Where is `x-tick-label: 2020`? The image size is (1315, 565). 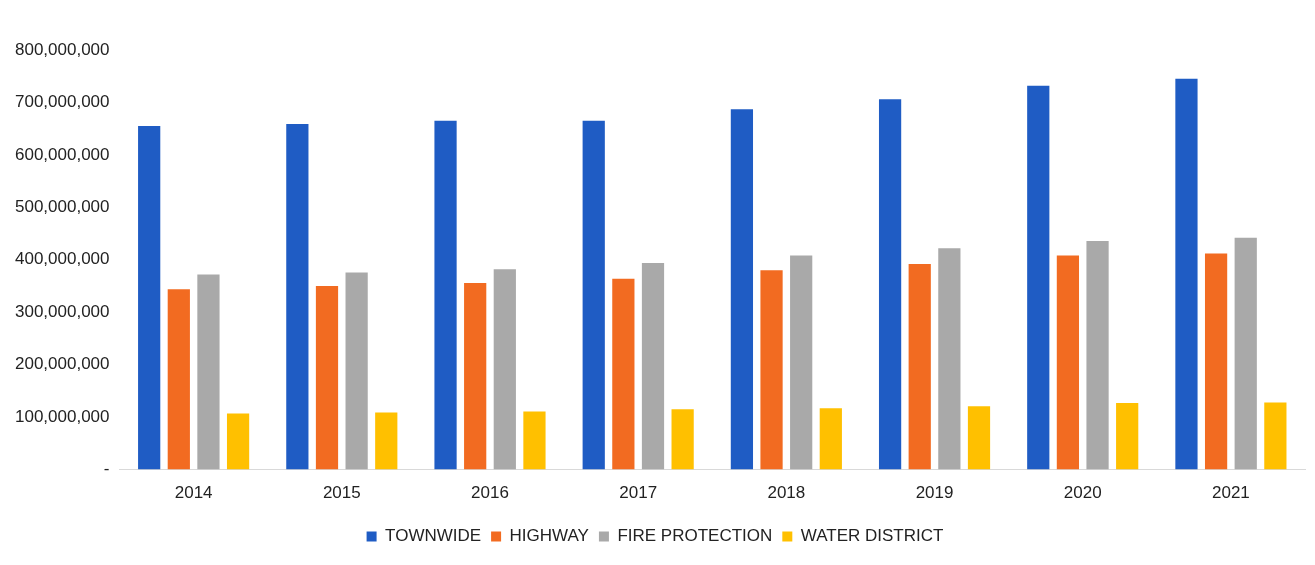 x-tick-label: 2020 is located at coordinates (1082, 493).